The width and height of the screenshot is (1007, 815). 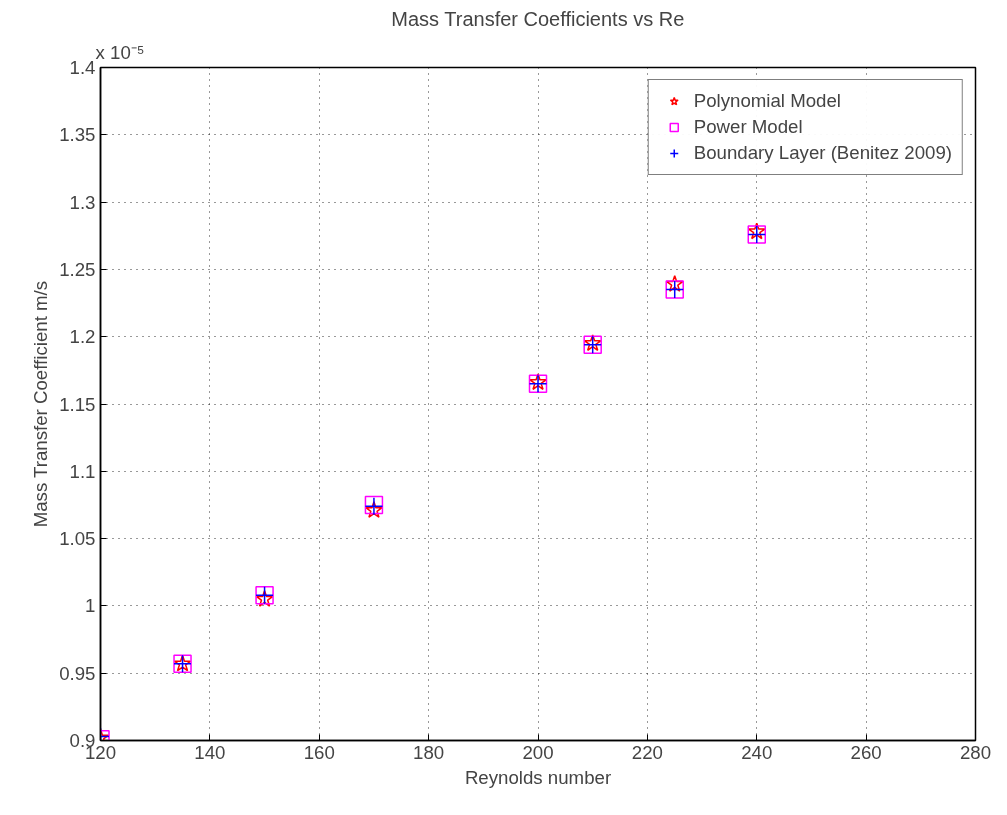 I want to click on x-tick-label: 220, so click(x=647, y=752).